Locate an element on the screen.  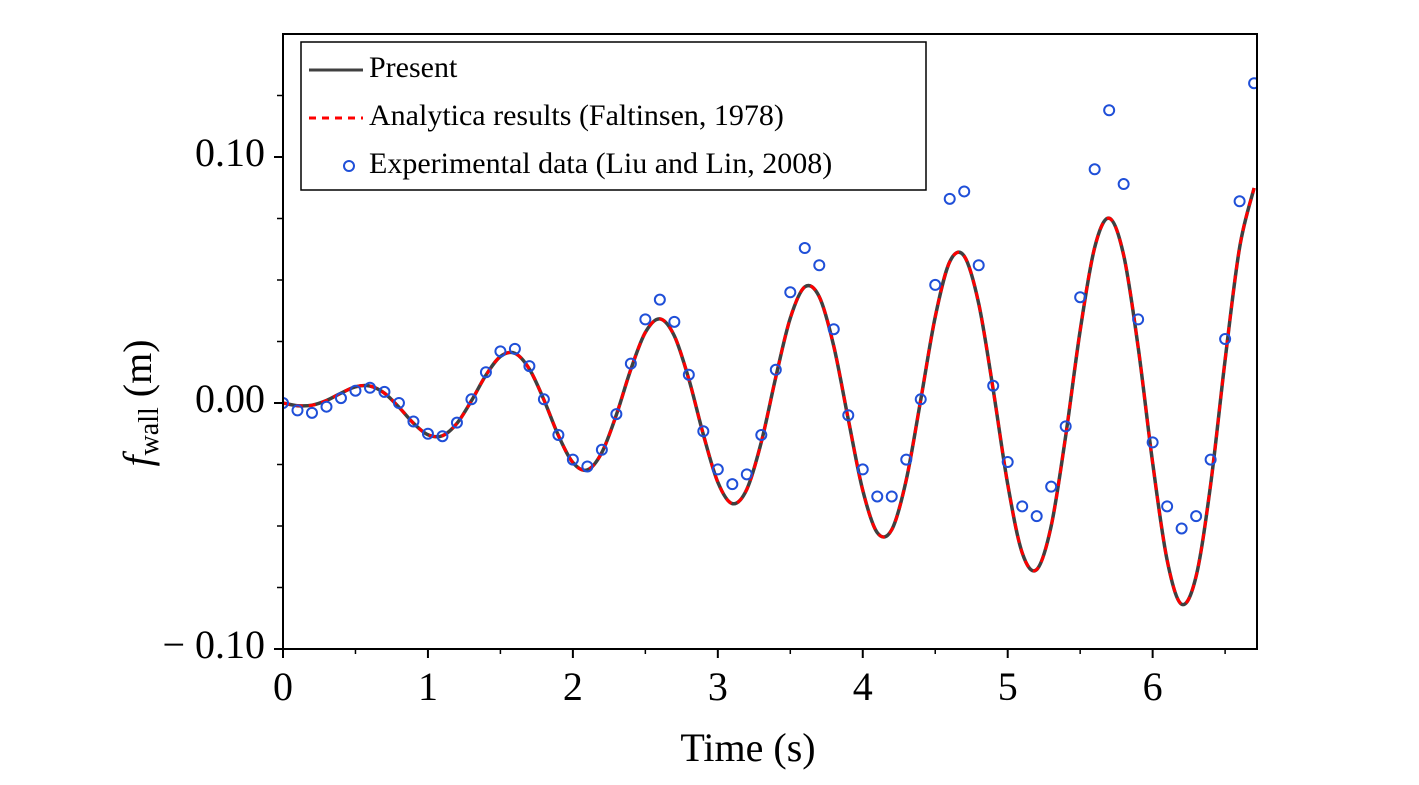
x-tick-label: 0 is located at coordinates (283, 686).